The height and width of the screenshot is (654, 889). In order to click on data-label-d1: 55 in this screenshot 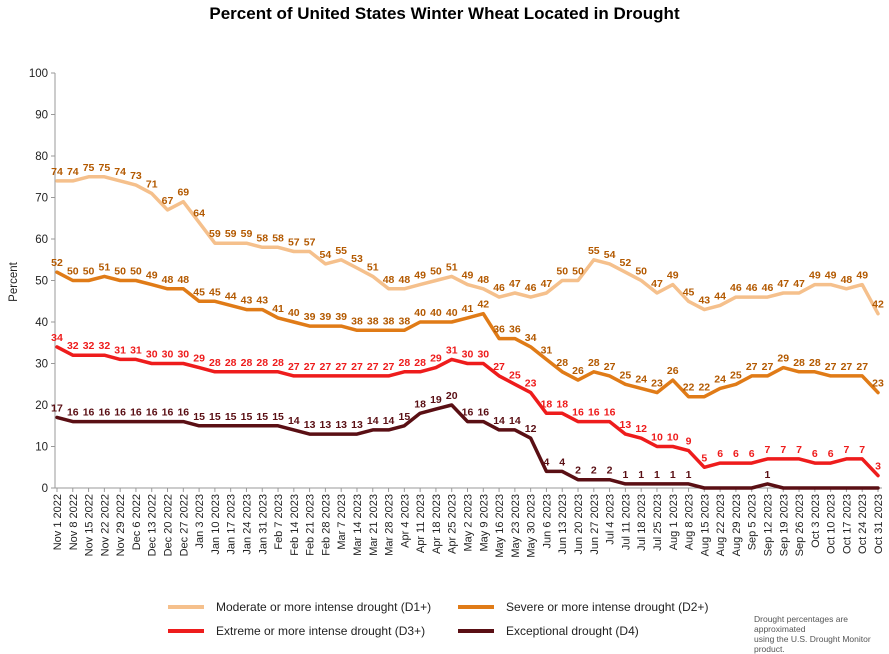, I will do `click(594, 251)`.